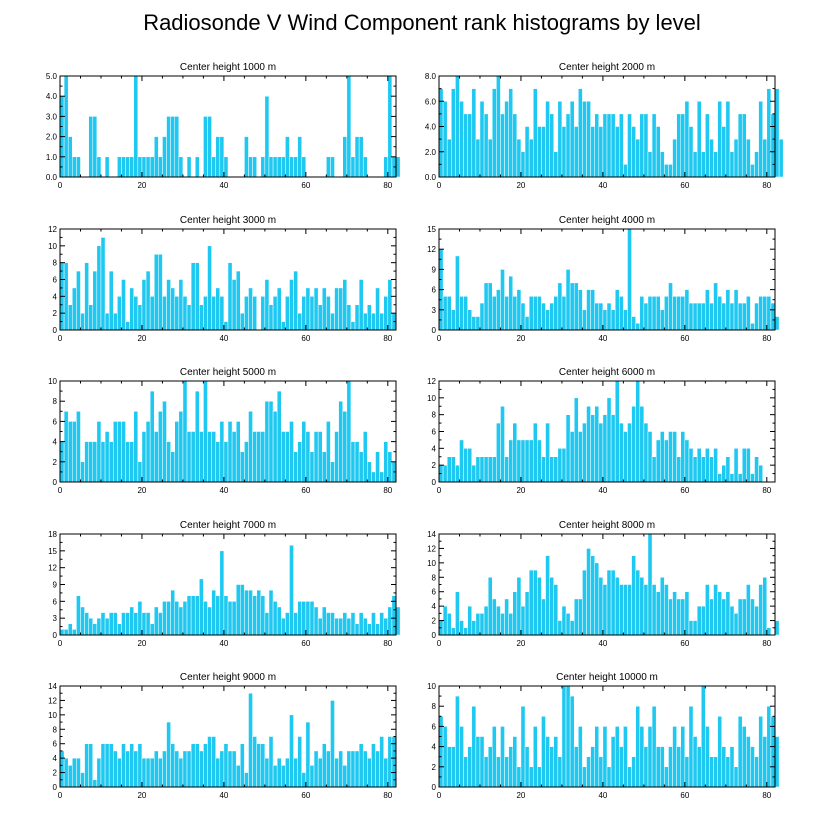 The height and width of the screenshot is (824, 818). Describe the element at coordinates (55, 729) in the screenshot. I see `y-tick-label: 8` at that location.